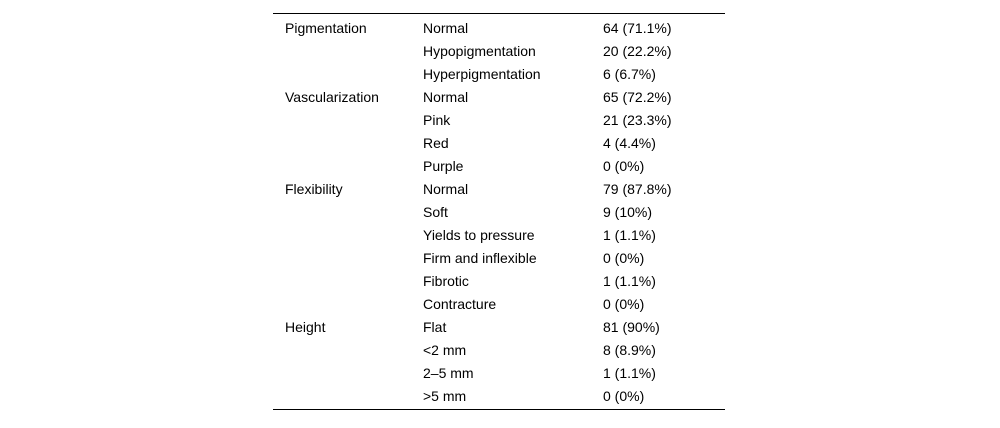 This screenshot has height=428, width=1000. Describe the element at coordinates (305, 326) in the screenshot. I see `category-cell: Height` at that location.